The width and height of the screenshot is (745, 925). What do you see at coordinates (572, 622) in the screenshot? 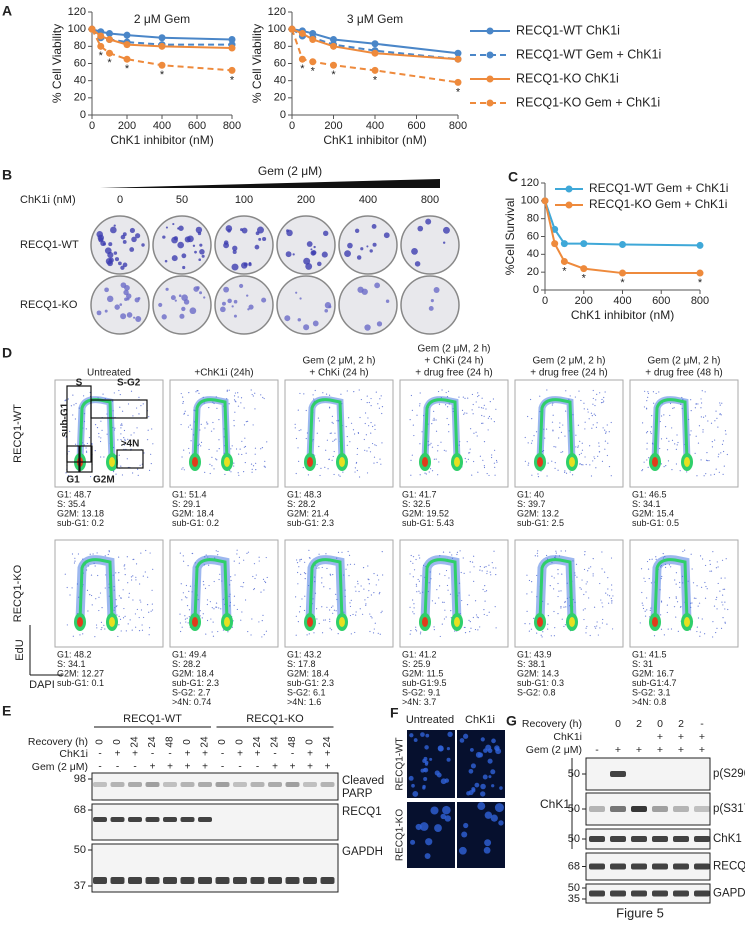
I see `cluster-core` at bounding box center [572, 622].